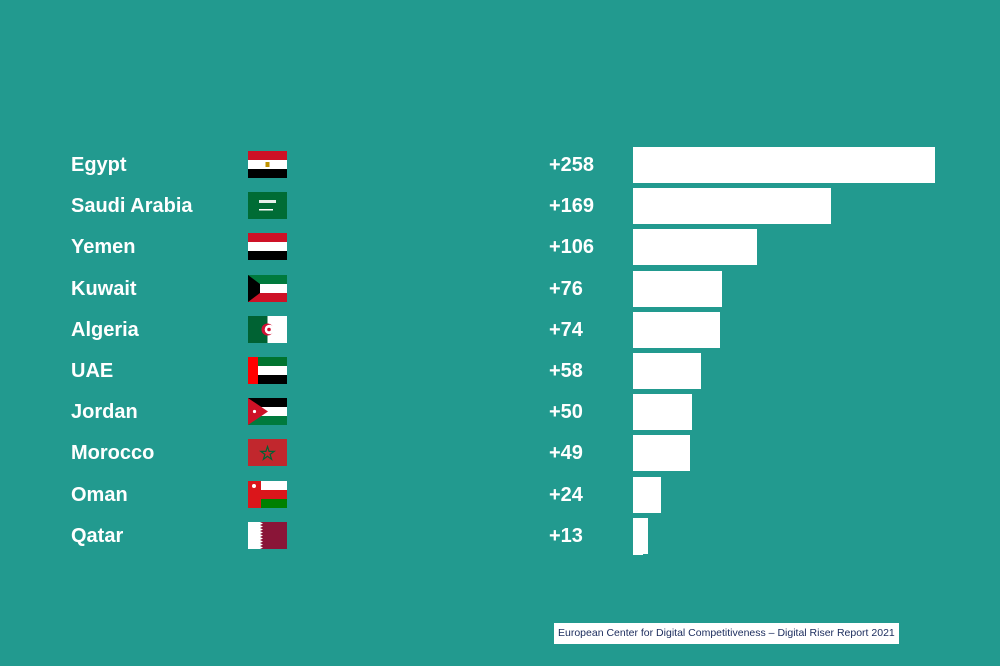 The image size is (1000, 666). What do you see at coordinates (566, 494) in the screenshot?
I see `data-label: +24` at bounding box center [566, 494].